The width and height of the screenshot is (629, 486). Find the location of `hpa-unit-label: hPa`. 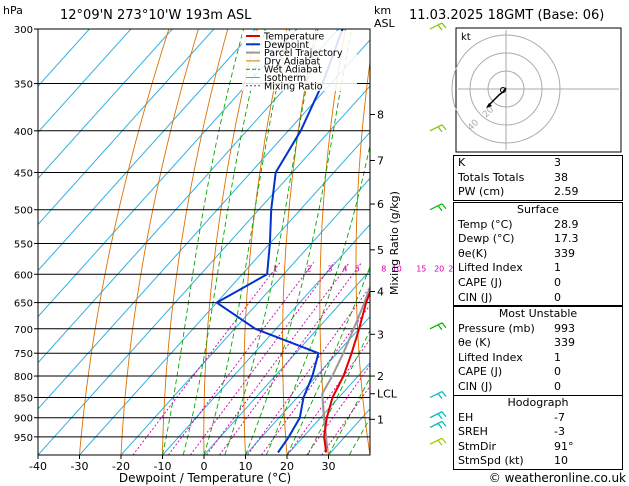

hpa-unit-label: hPa is located at coordinates (13, 10).